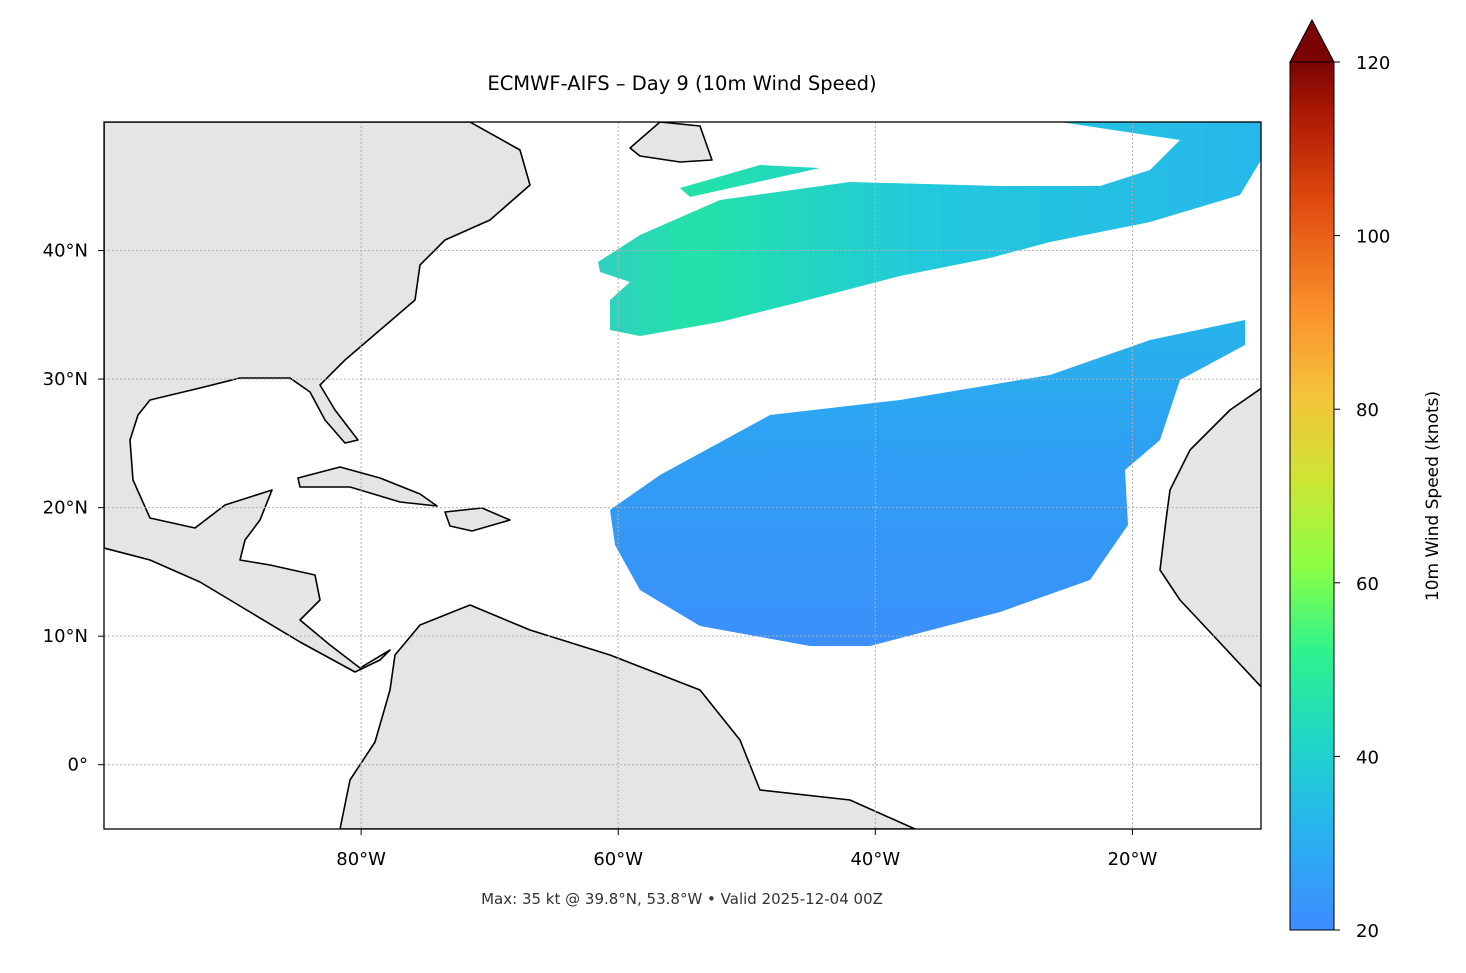 This screenshot has width=1466, height=973. What do you see at coordinates (875, 859) in the screenshot?
I see `x-tick-label: 40°W` at bounding box center [875, 859].